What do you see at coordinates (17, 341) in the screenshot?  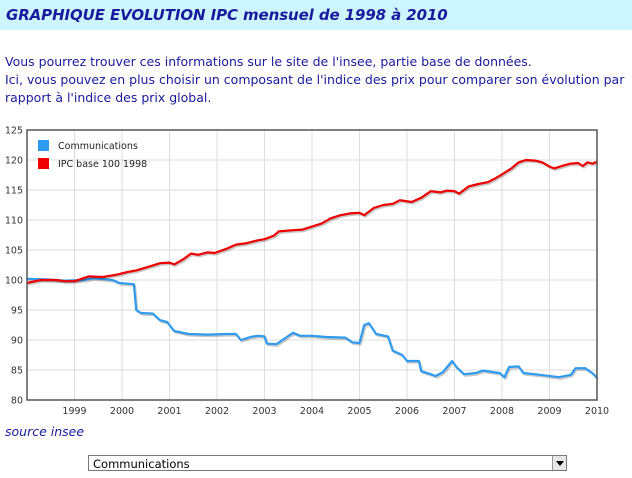 I see `y-tick-label-90: 90` at bounding box center [17, 341].